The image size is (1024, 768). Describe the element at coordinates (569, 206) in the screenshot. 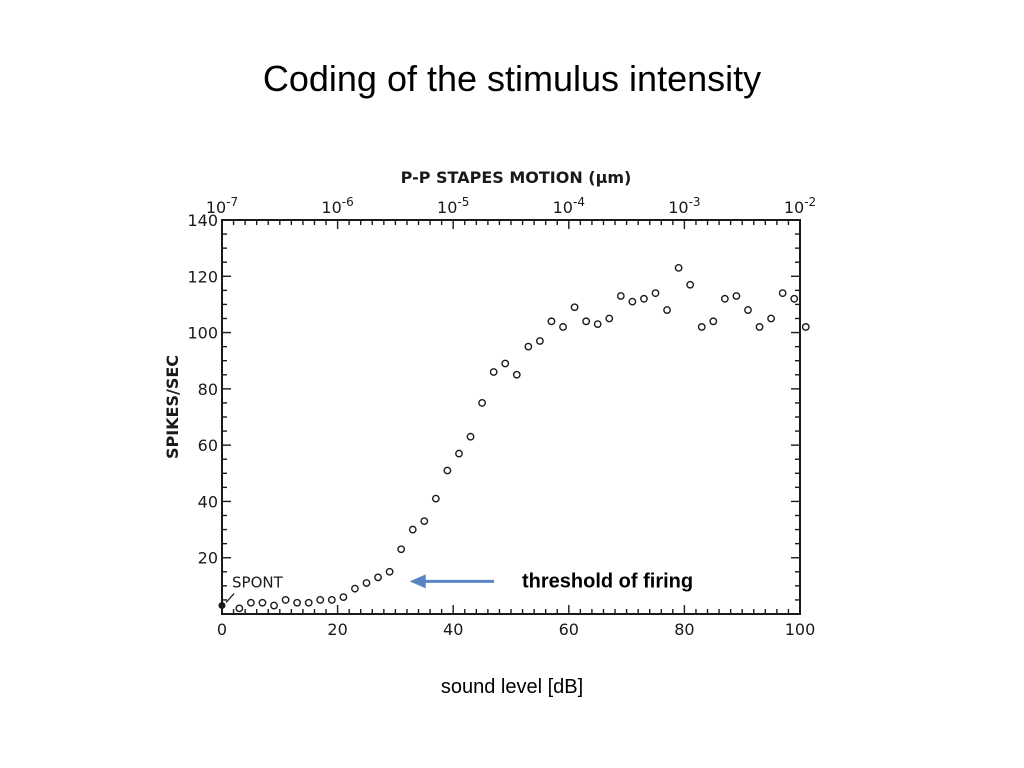

I see `top-tick-label: 10⁻⁴` at that location.